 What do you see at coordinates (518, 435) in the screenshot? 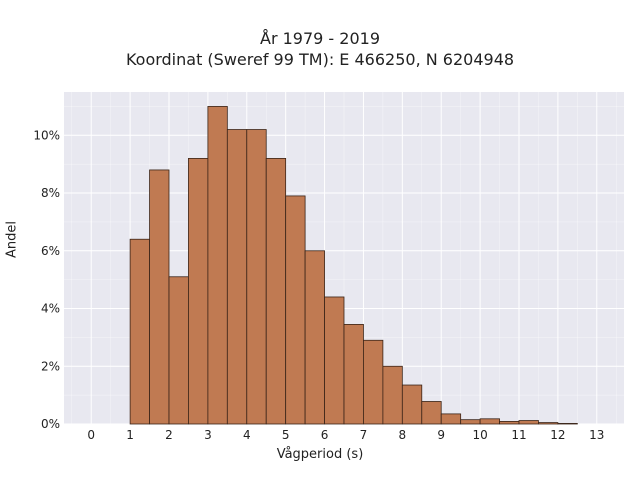
I see `x-tick-label: 11` at bounding box center [518, 435].